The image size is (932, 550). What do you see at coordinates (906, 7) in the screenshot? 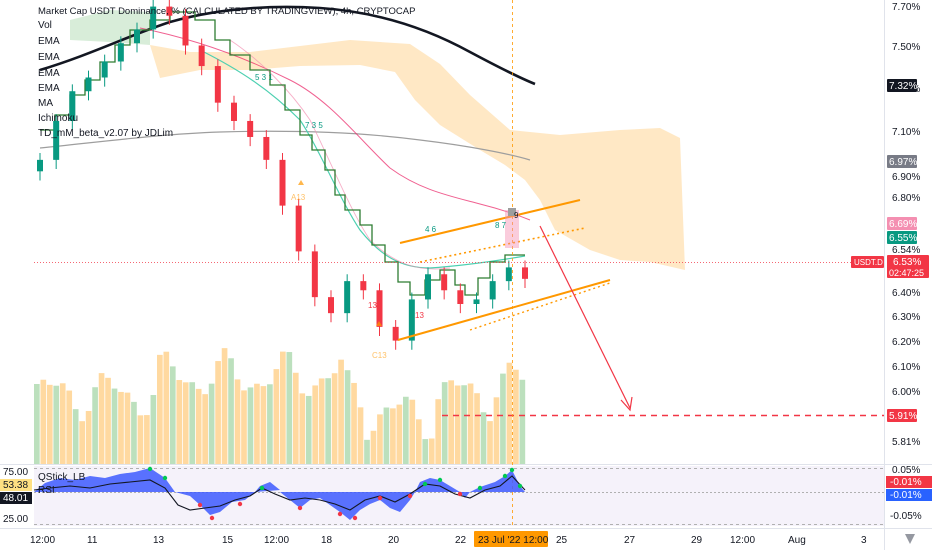
I see `price-tick: 7.70%` at bounding box center [906, 7].